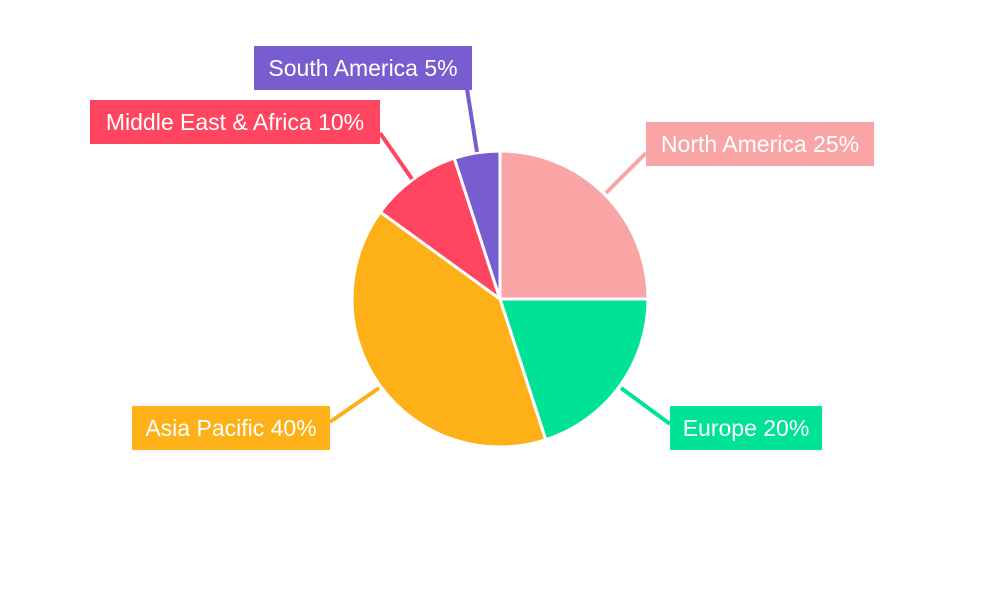  I want to click on leader-line-north-america, so click(626, 173).